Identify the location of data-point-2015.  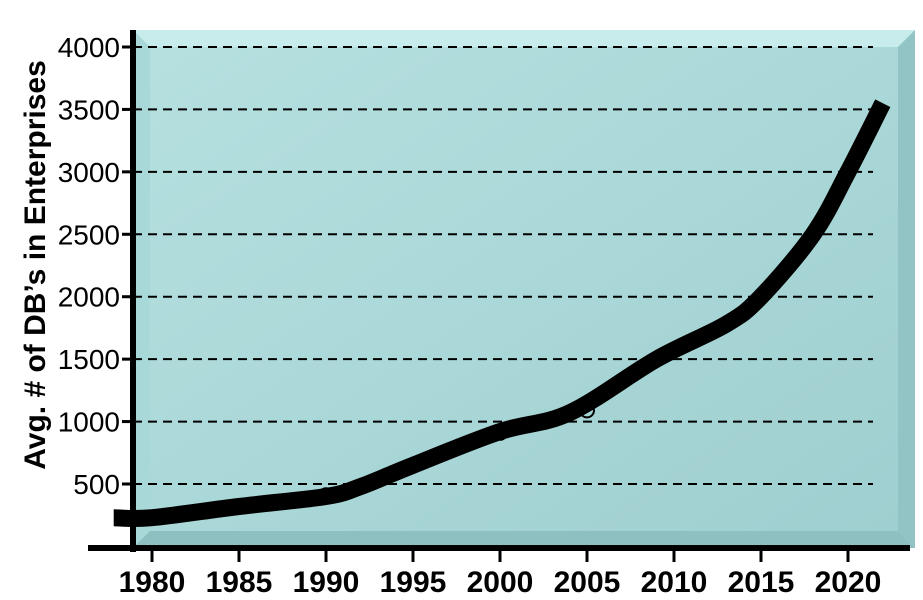
(761, 296).